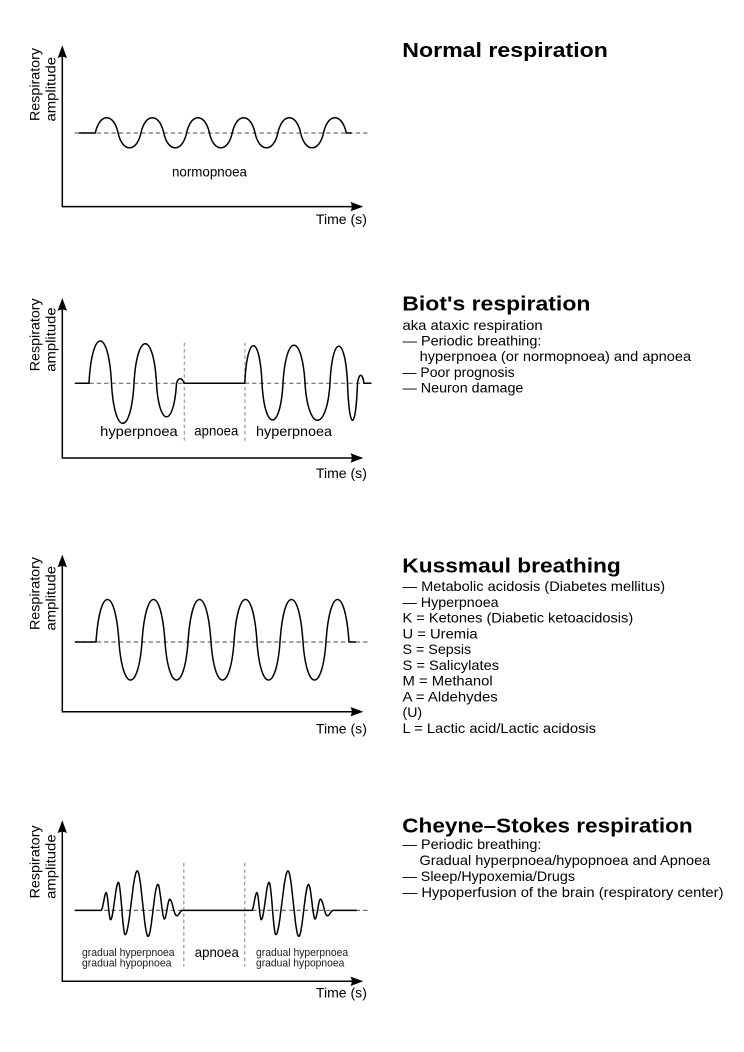 This screenshot has height=1052, width=744. I want to click on svg-text:Gradual hyperpnoea/hypopnoea a: Gradual hyperpnoea/hypopnoea and Apnoea, so click(564, 860).